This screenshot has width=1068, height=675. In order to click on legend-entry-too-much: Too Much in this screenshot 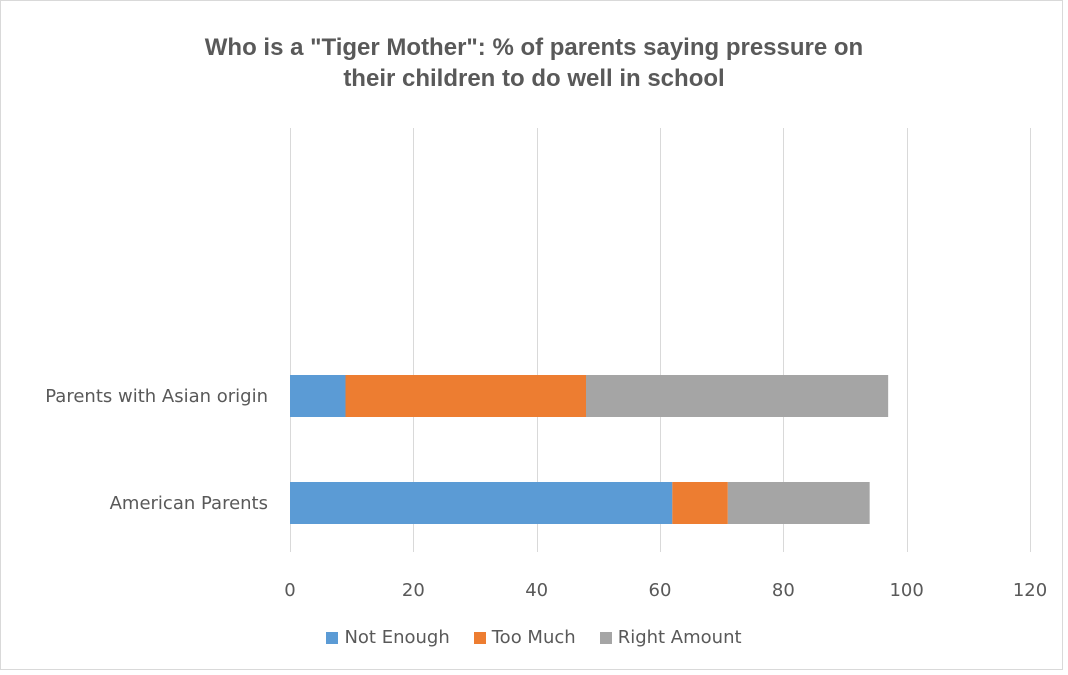, I will do `click(524, 637)`.